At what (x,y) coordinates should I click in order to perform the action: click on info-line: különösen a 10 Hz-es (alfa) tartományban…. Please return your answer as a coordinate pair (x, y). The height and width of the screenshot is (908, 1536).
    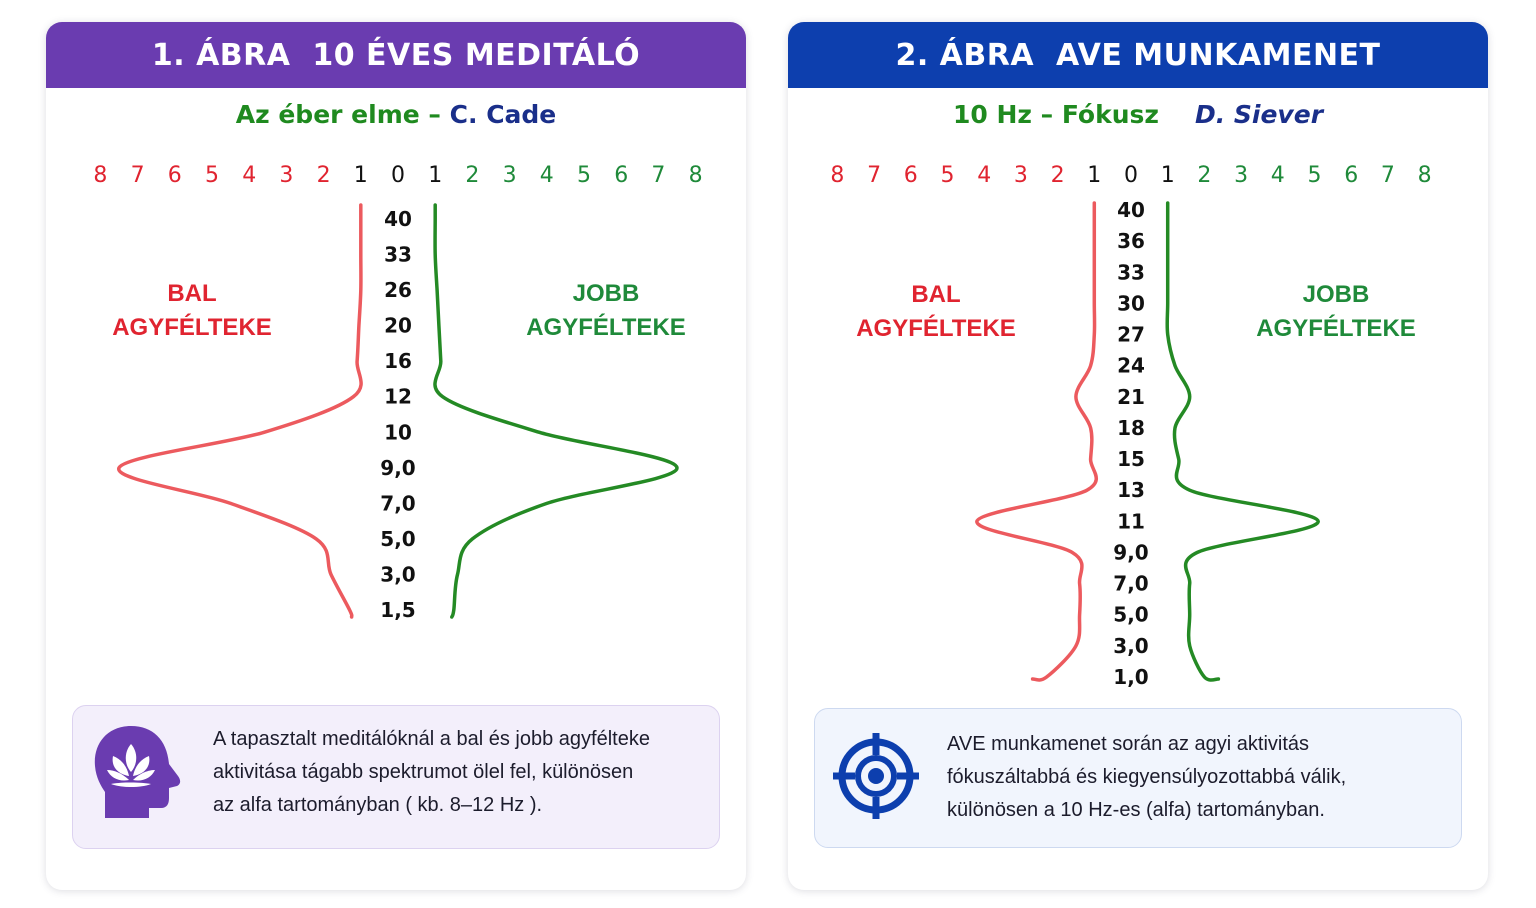
    Looking at the image, I should click on (1136, 810).